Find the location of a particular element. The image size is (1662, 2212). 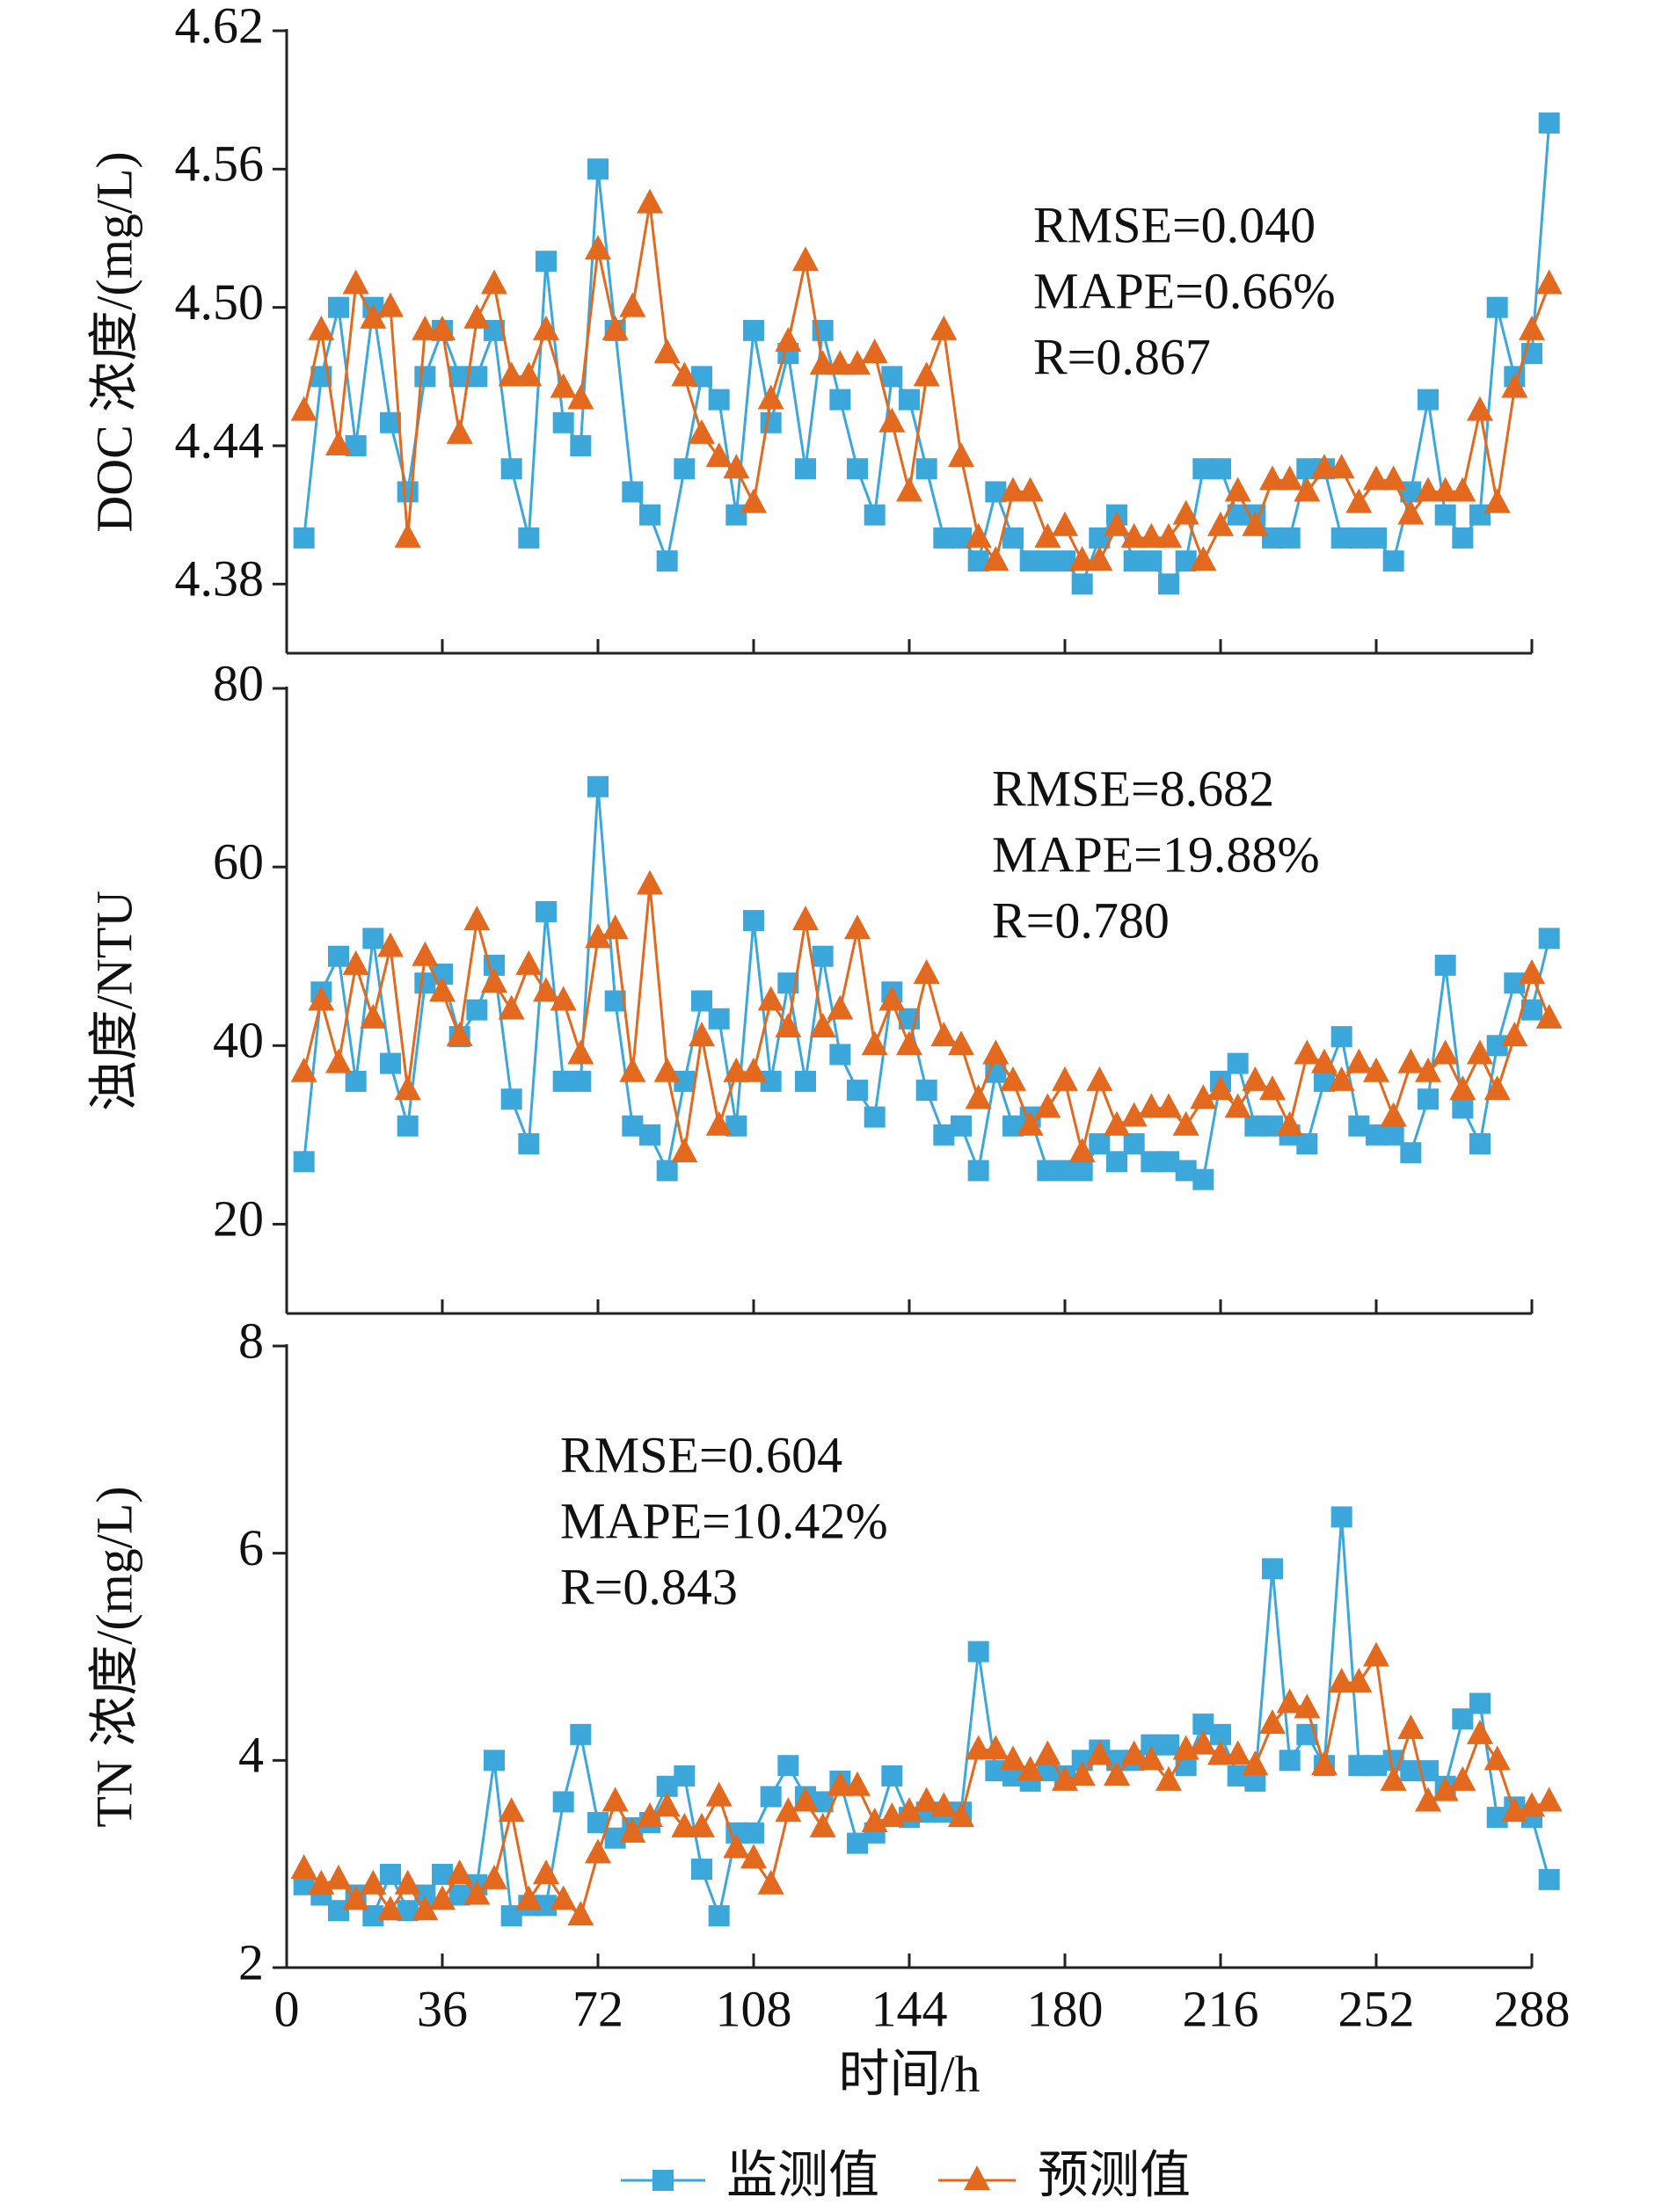

annotation: MAPE=19.88% is located at coordinates (1156, 854).